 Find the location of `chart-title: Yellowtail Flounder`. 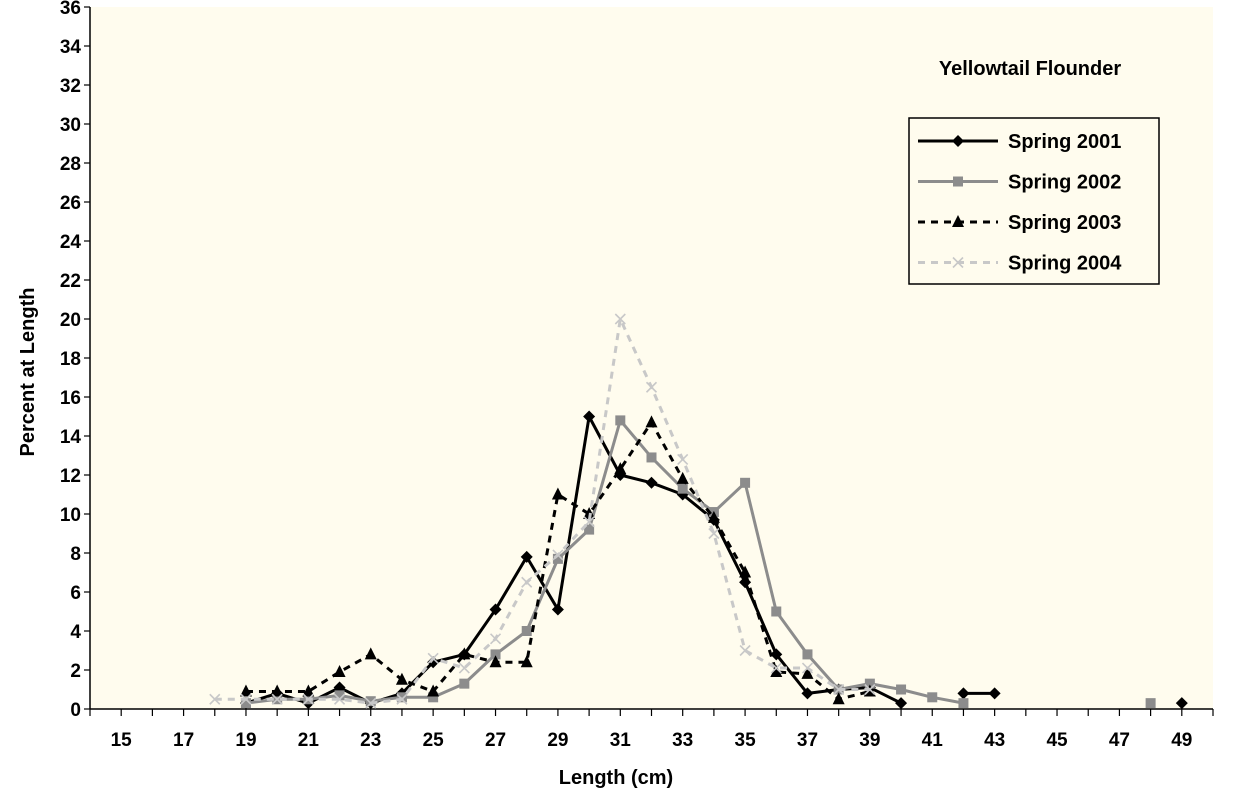

chart-title: Yellowtail Flounder is located at coordinates (1030, 69).